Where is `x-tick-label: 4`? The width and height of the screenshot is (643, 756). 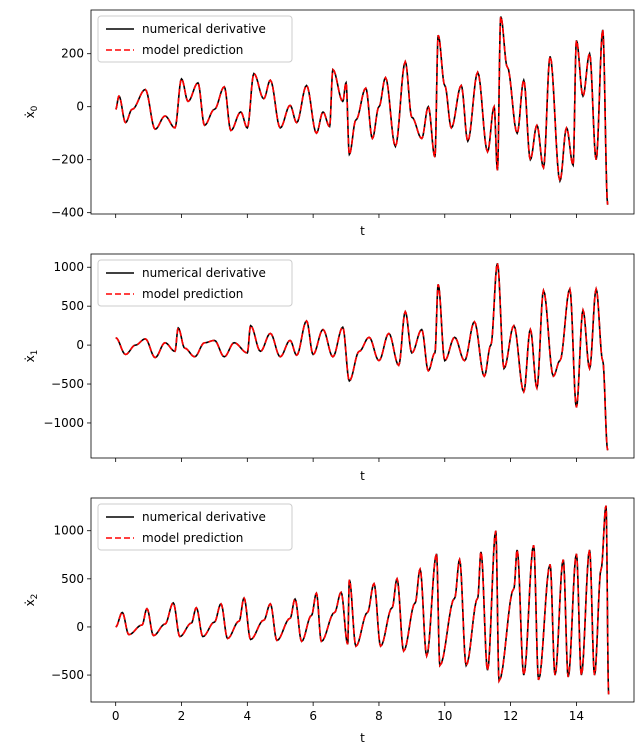 x-tick-label: 4 is located at coordinates (247, 716).